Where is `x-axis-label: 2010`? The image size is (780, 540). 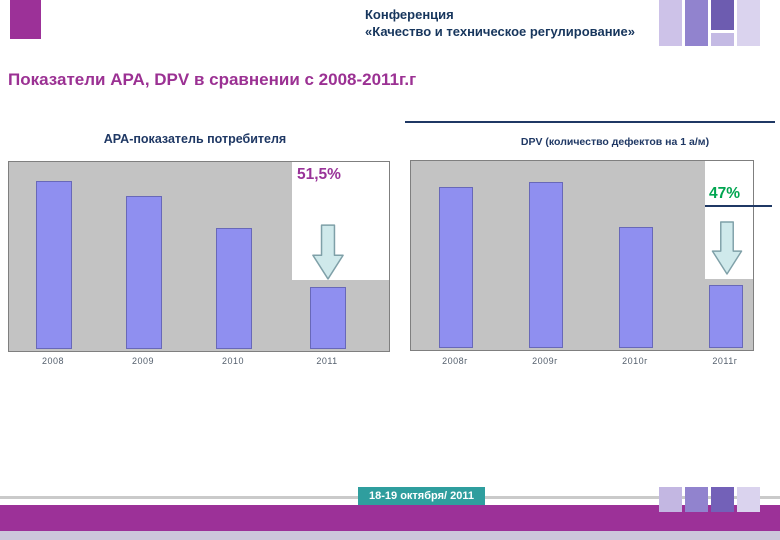
x-axis-label: 2010 is located at coordinates (233, 361).